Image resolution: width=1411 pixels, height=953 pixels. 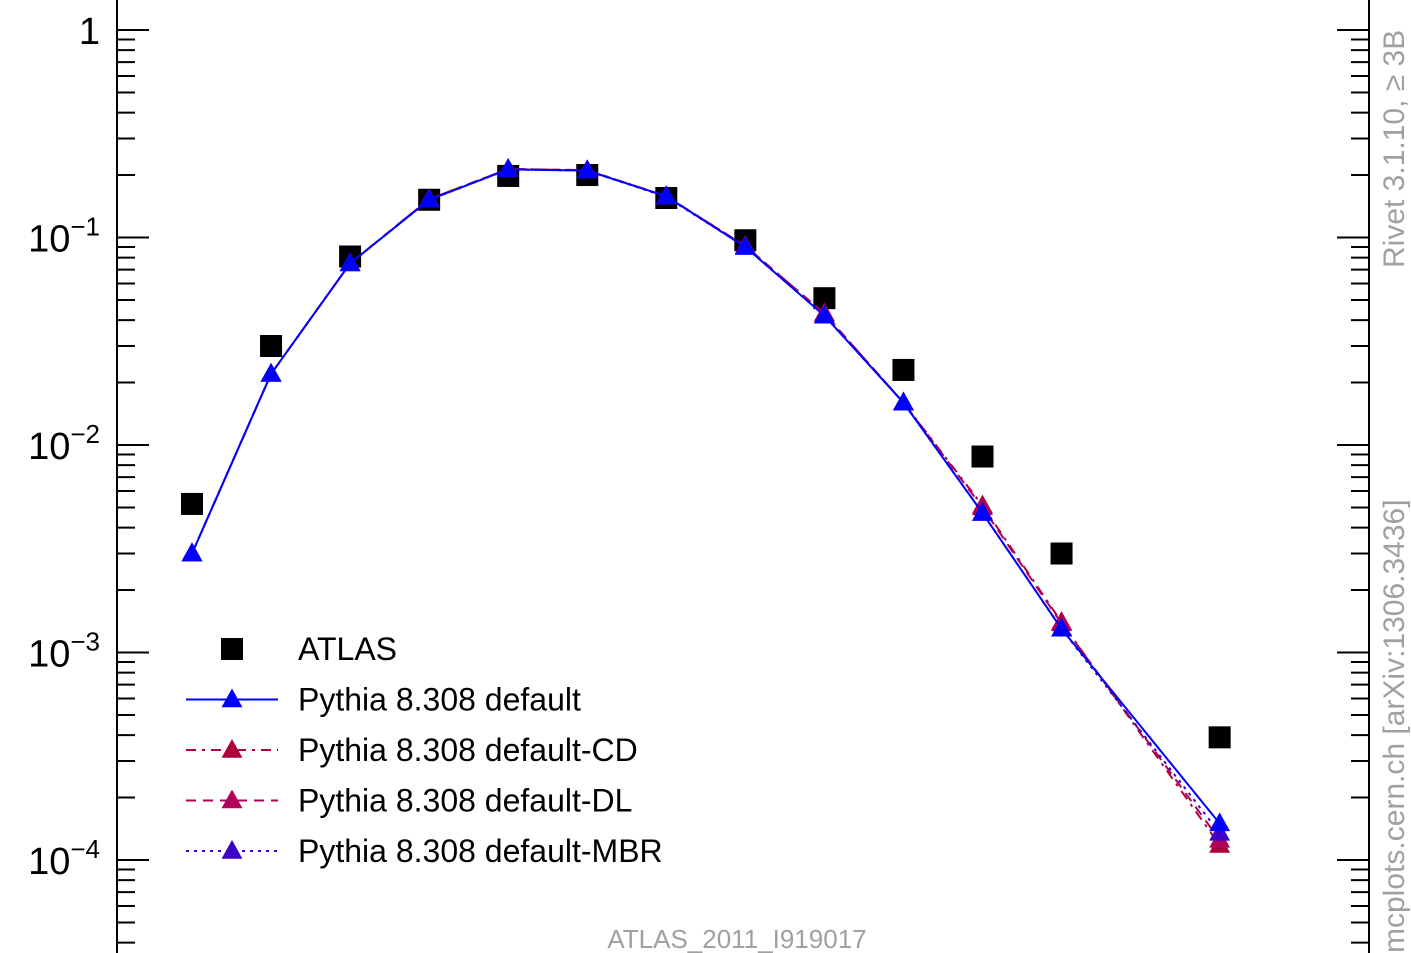 What do you see at coordinates (64, 651) in the screenshot?
I see `y-tick-label: 10⁻³` at bounding box center [64, 651].